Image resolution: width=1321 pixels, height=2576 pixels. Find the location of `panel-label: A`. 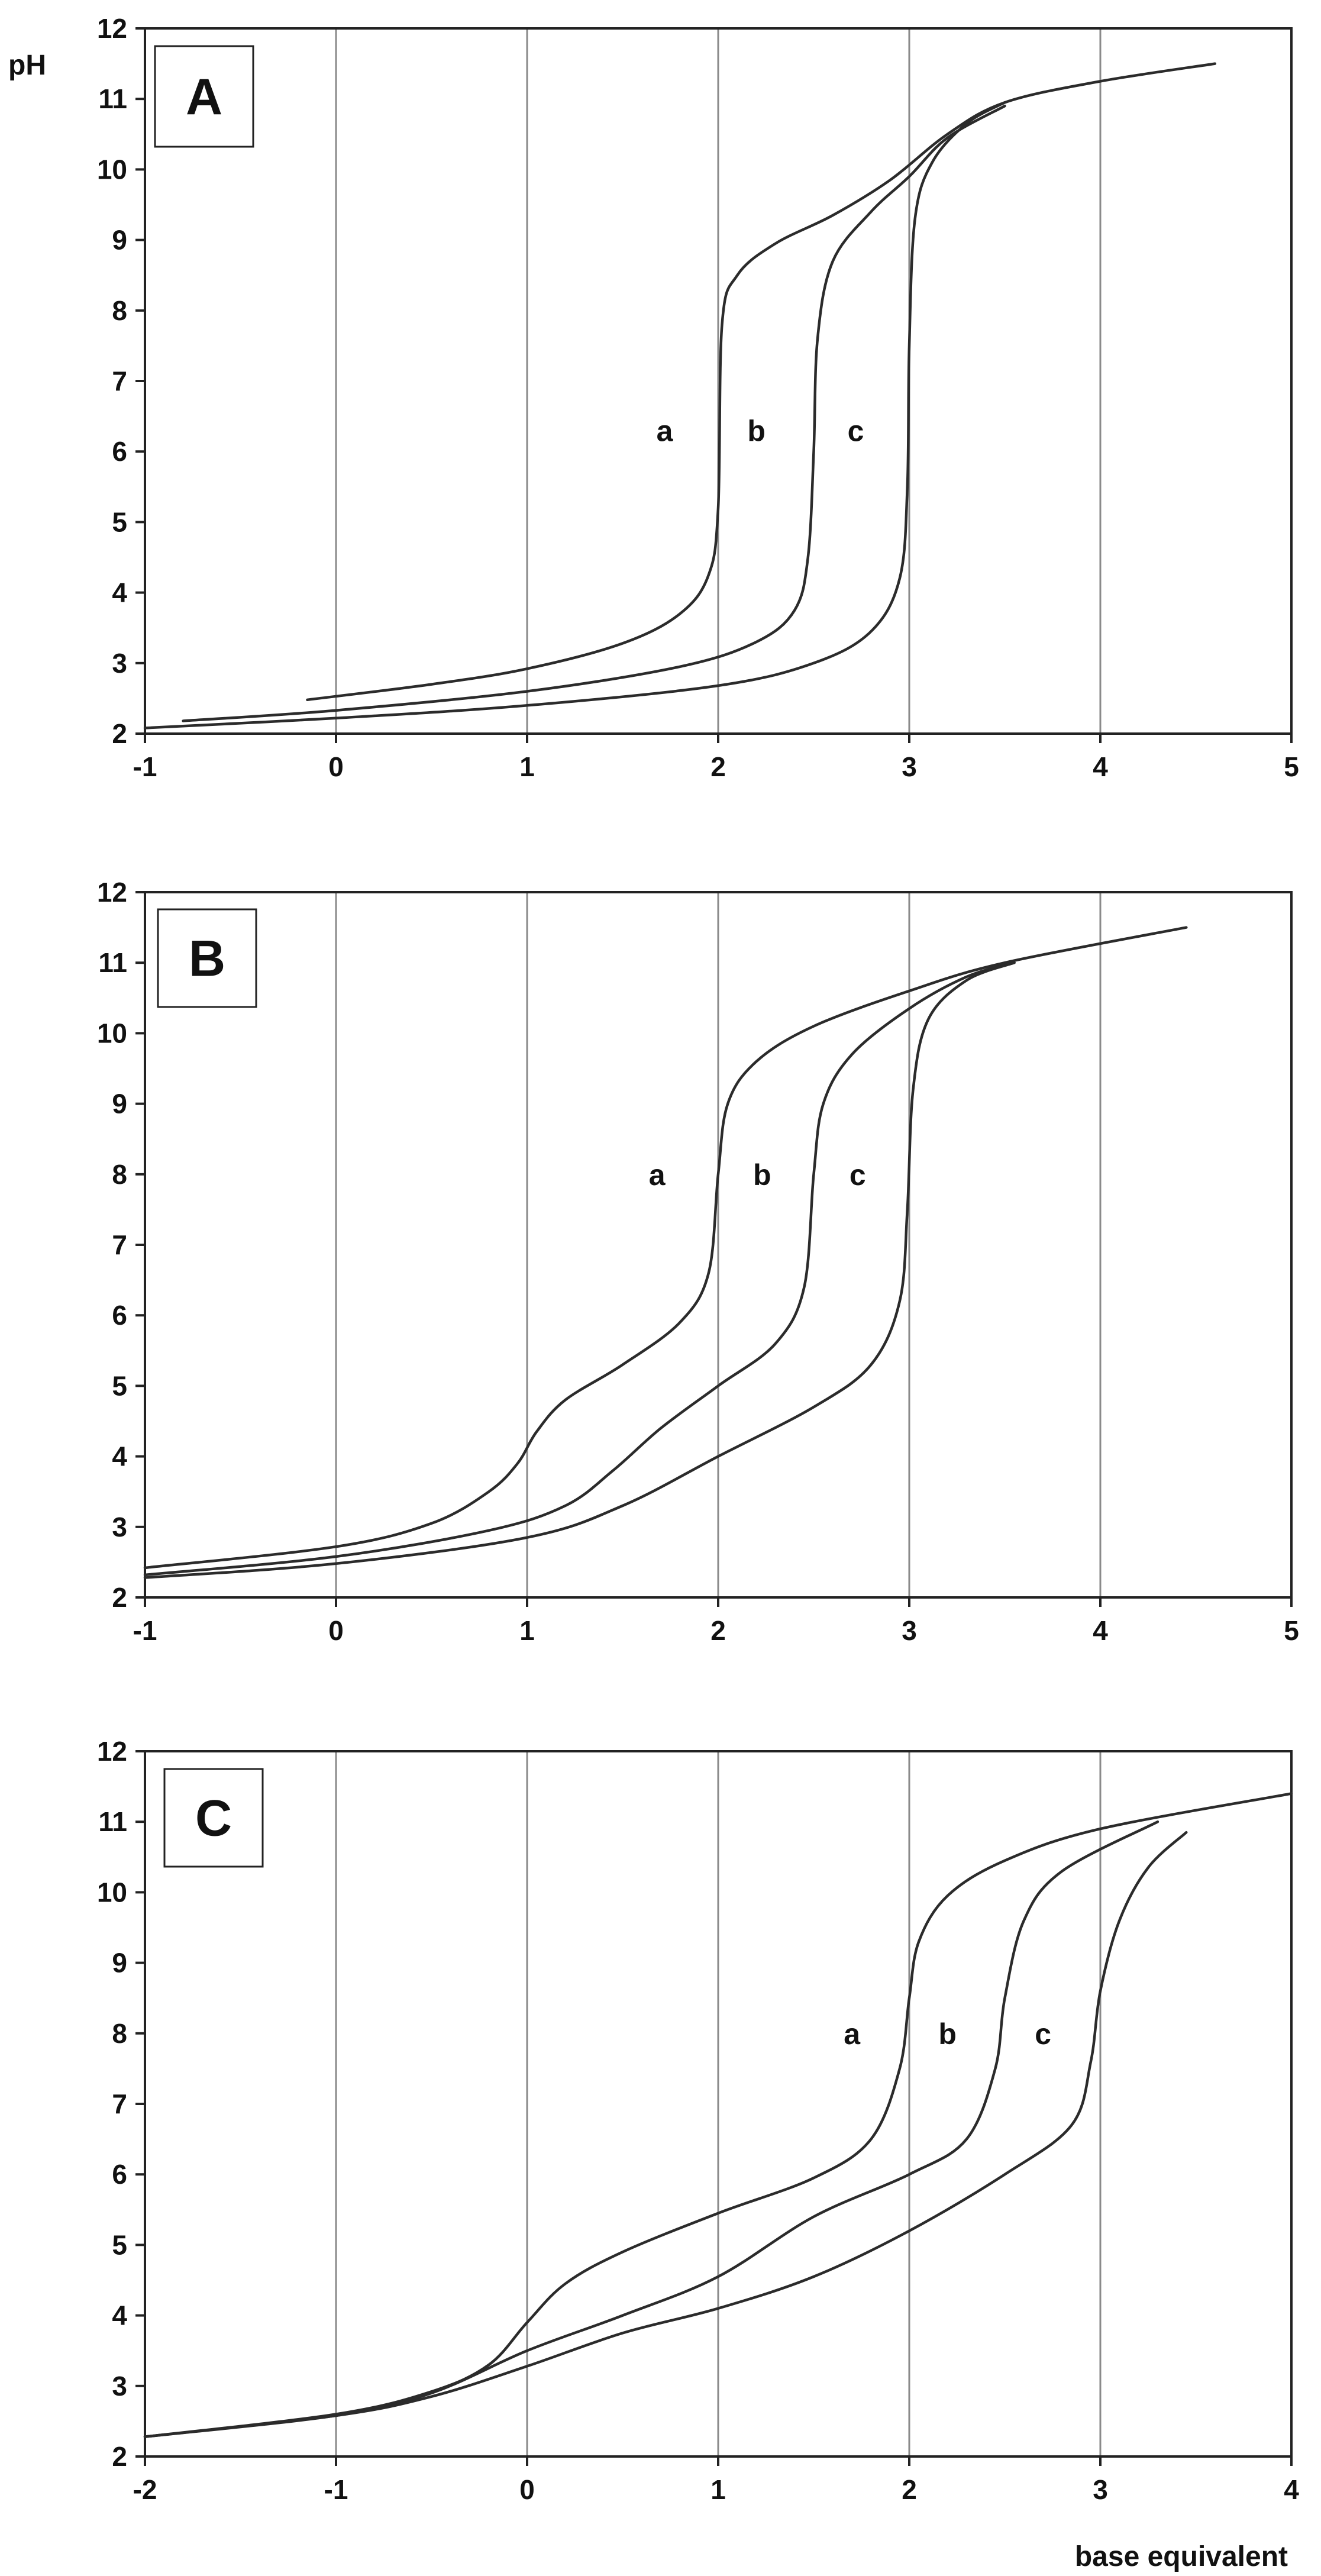

panel-label: A is located at coordinates (204, 97).